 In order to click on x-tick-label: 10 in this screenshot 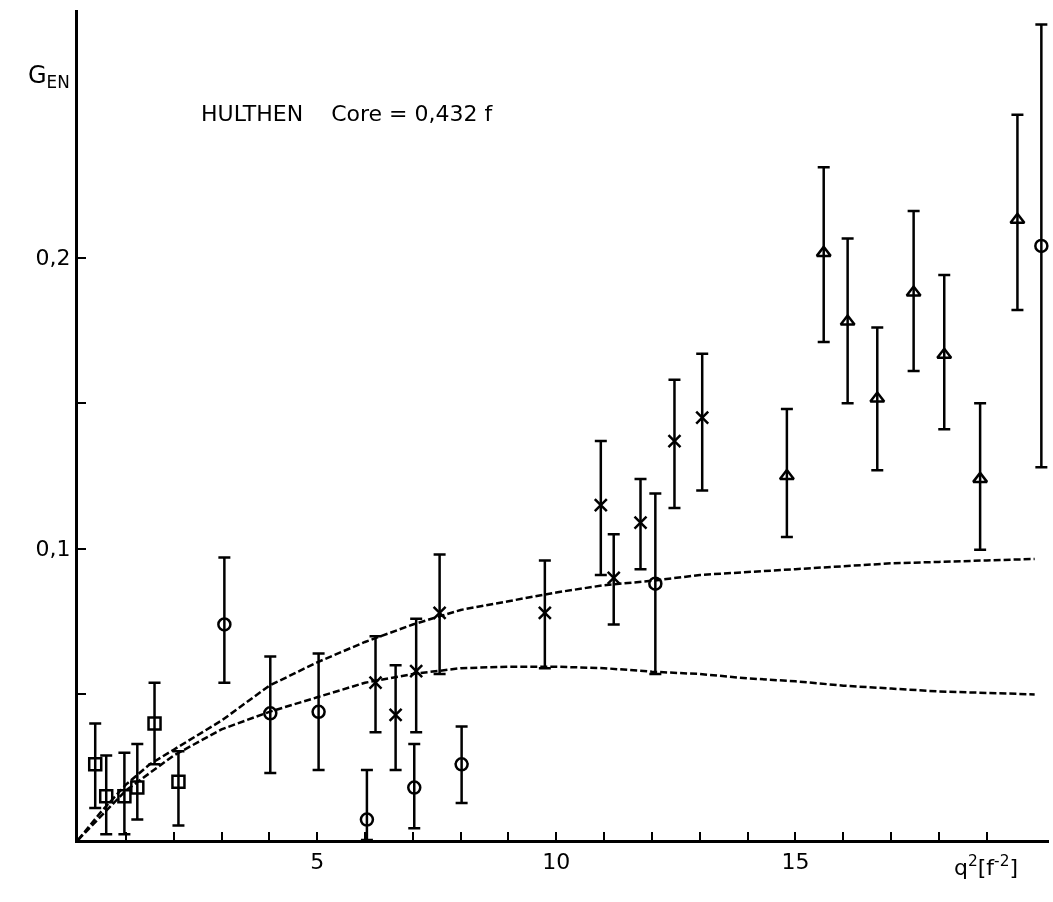, I will do `click(556, 862)`.